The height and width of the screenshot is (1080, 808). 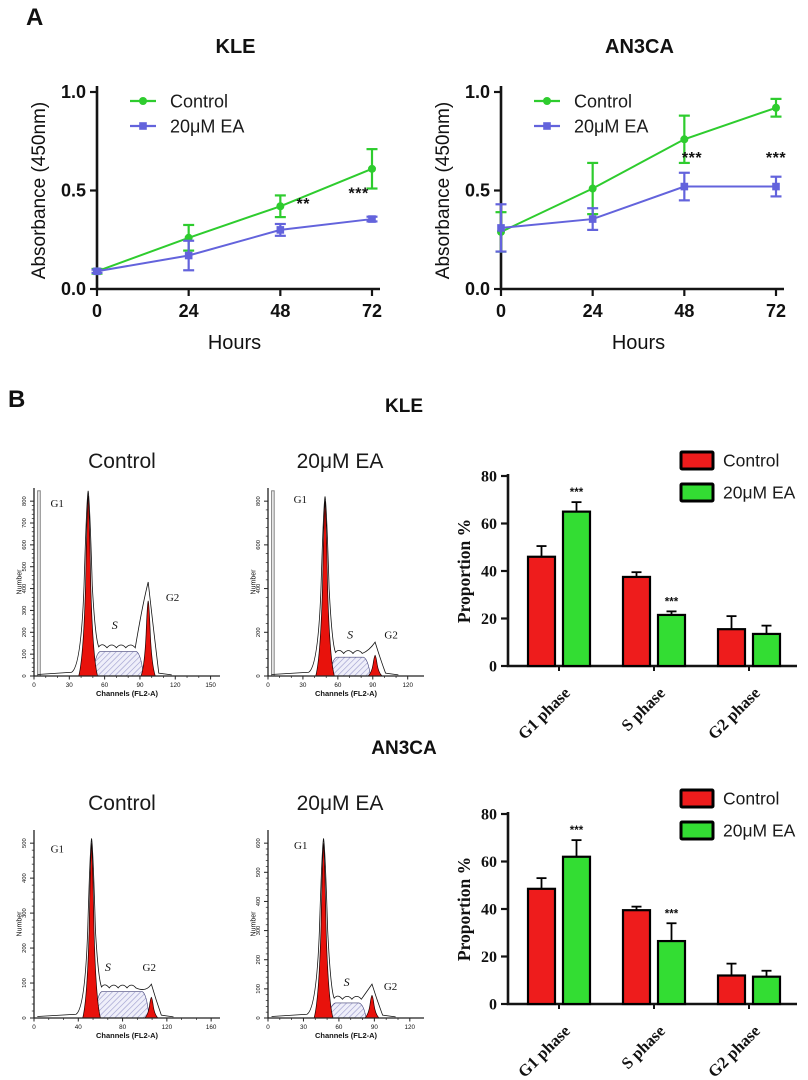 I want to click on y-tick-label: 0.0, so click(x=73, y=289).